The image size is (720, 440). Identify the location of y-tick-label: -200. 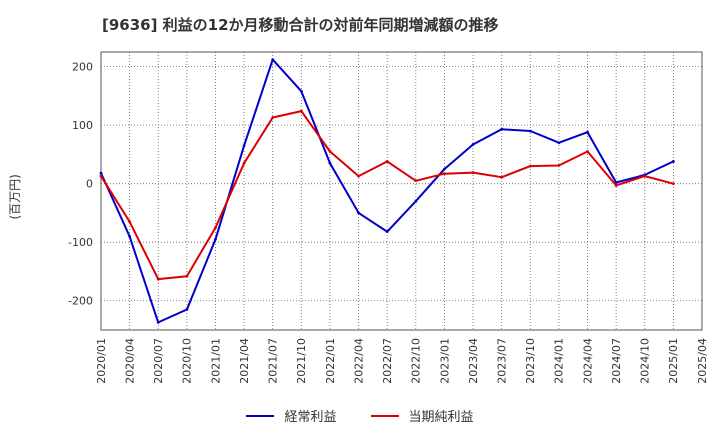
(80, 301).